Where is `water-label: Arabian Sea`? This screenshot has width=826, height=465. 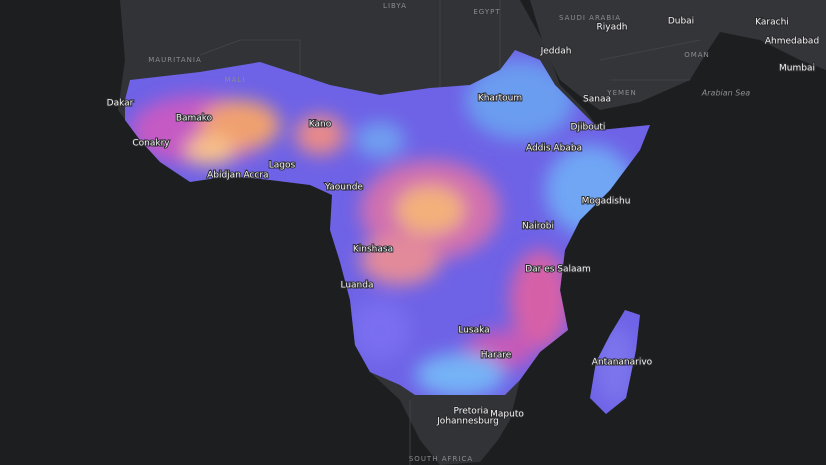
water-label: Arabian Sea is located at coordinates (725, 93).